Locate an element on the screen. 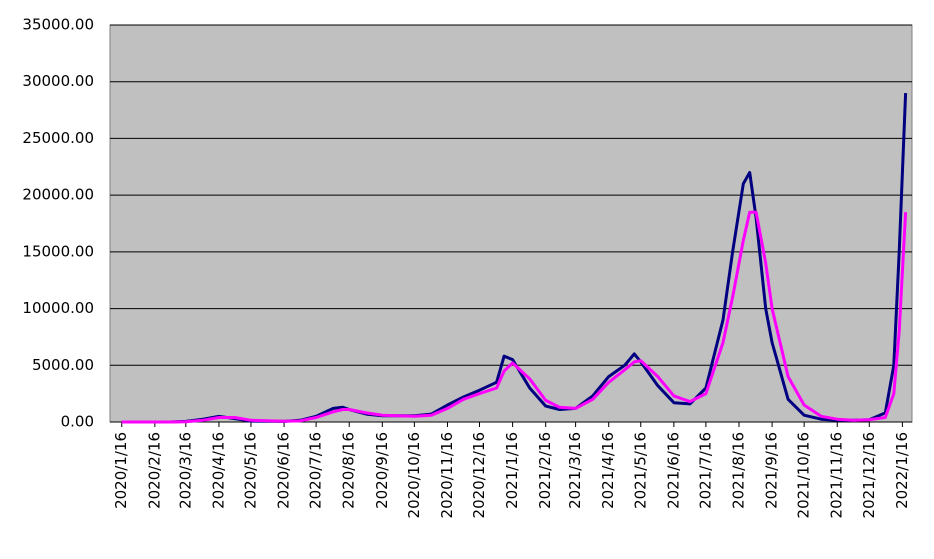  x-tick-label: 2020/12/16 is located at coordinates (479, 475).